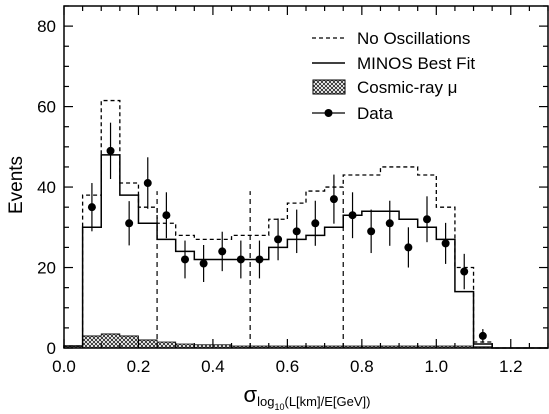 This screenshot has width=549, height=414. I want to click on x-tick-label: 0.8, so click(362, 366).